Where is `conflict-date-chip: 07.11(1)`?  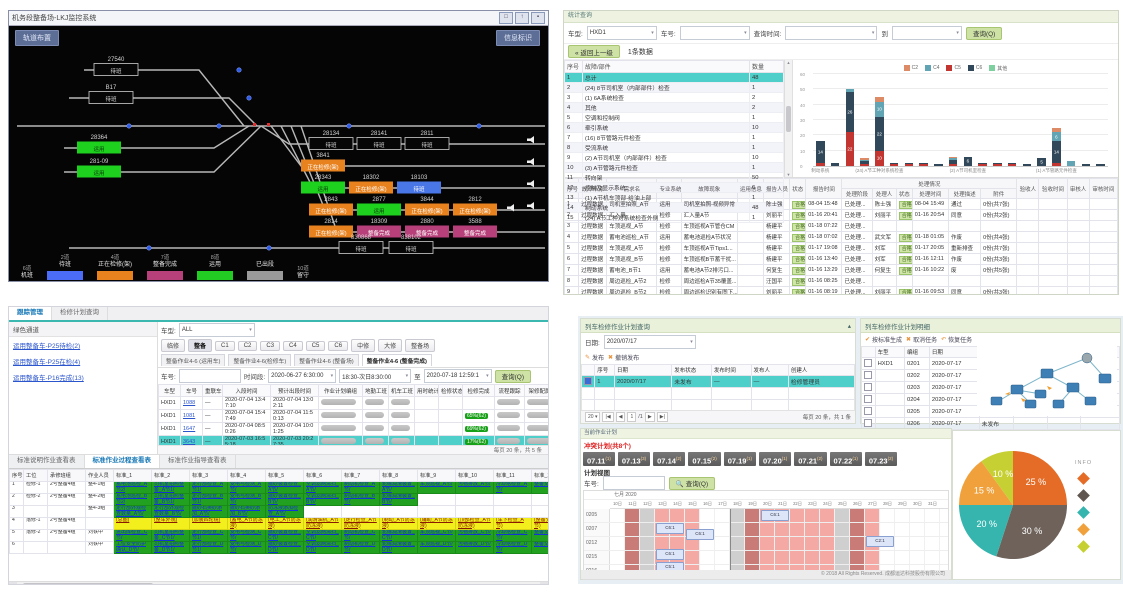 conflict-date-chip: 07.11(1) is located at coordinates (599, 459).